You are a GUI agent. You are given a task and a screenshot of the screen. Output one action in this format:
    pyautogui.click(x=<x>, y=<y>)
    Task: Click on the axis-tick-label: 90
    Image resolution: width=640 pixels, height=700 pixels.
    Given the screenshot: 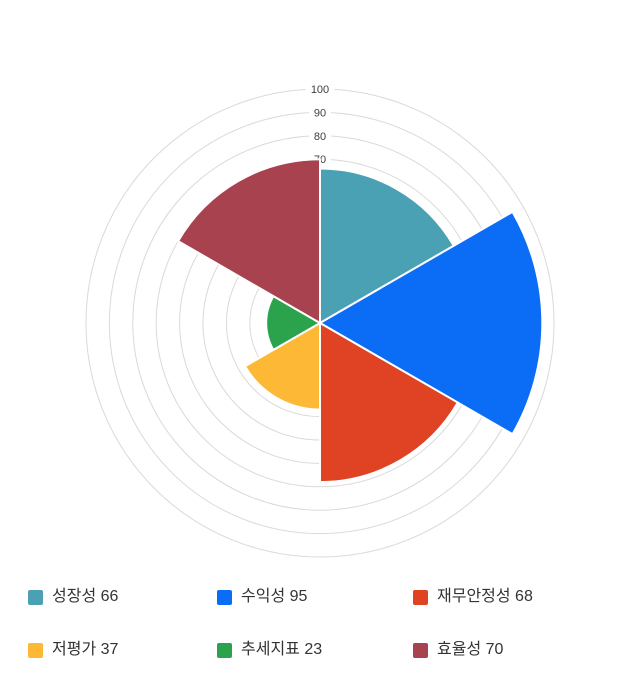 What is the action you would take?
    pyautogui.click(x=320, y=113)
    